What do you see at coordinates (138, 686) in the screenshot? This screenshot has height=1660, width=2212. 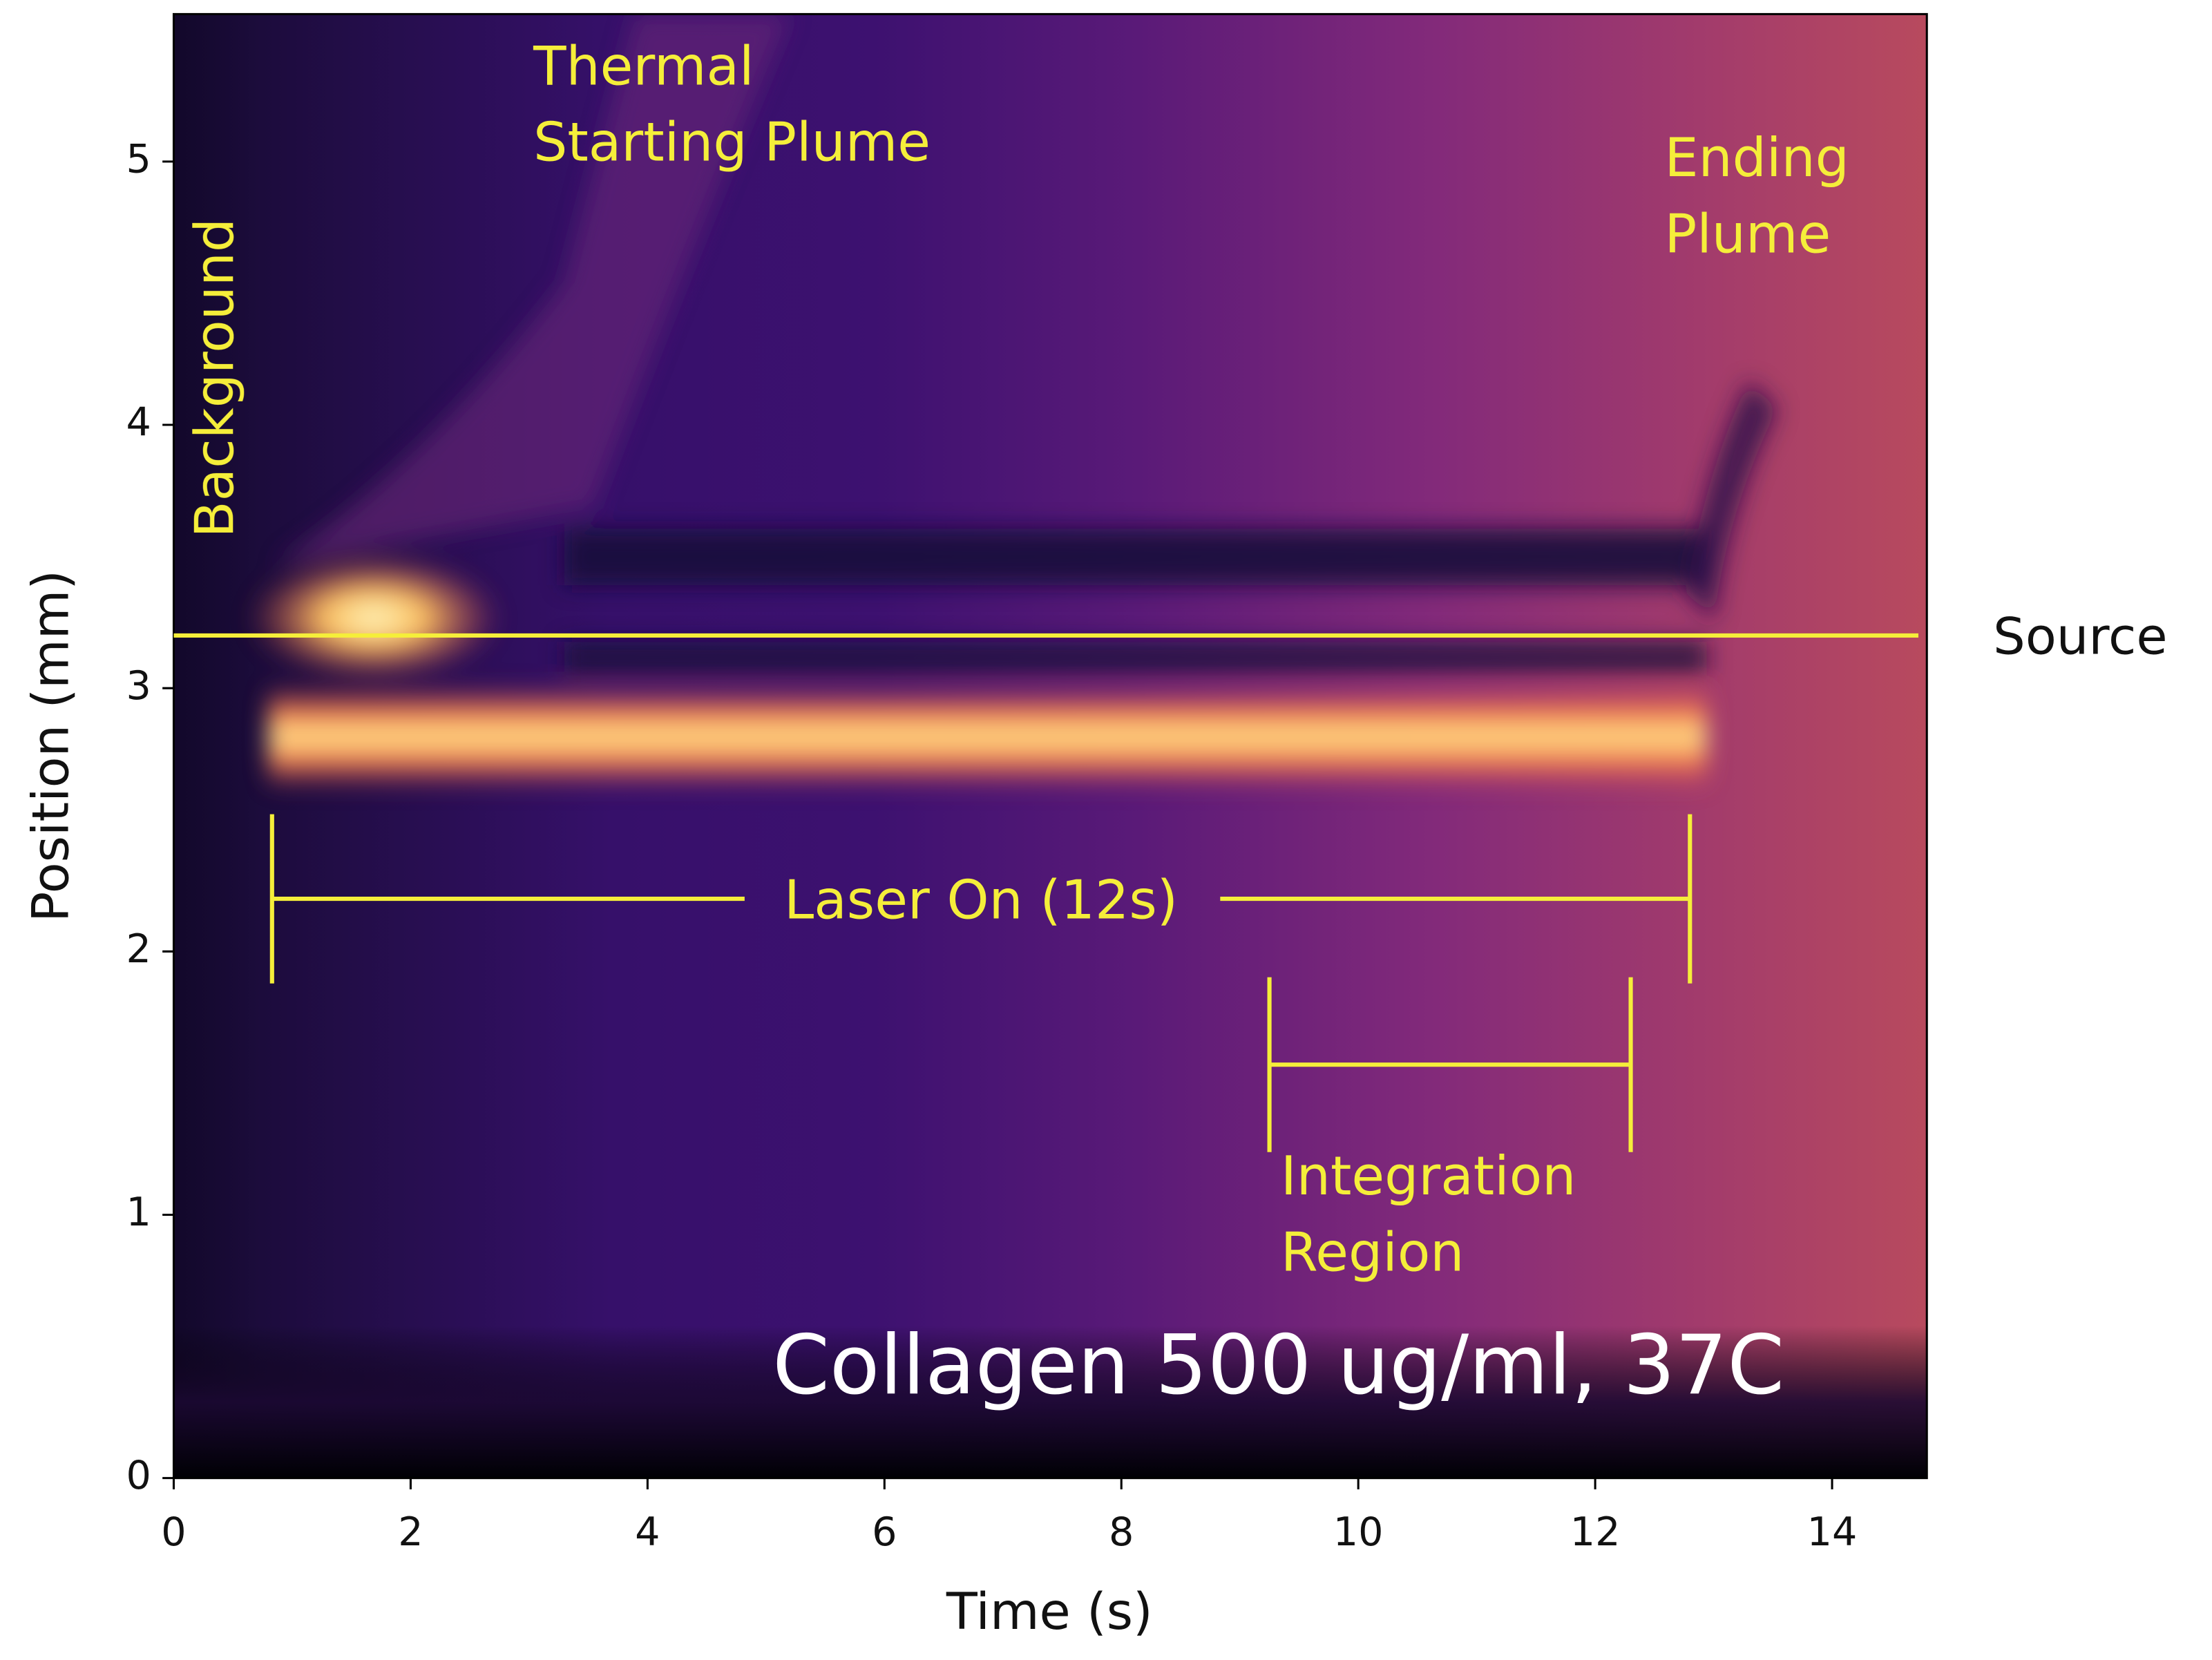 I see `y-tick-label: 3` at bounding box center [138, 686].